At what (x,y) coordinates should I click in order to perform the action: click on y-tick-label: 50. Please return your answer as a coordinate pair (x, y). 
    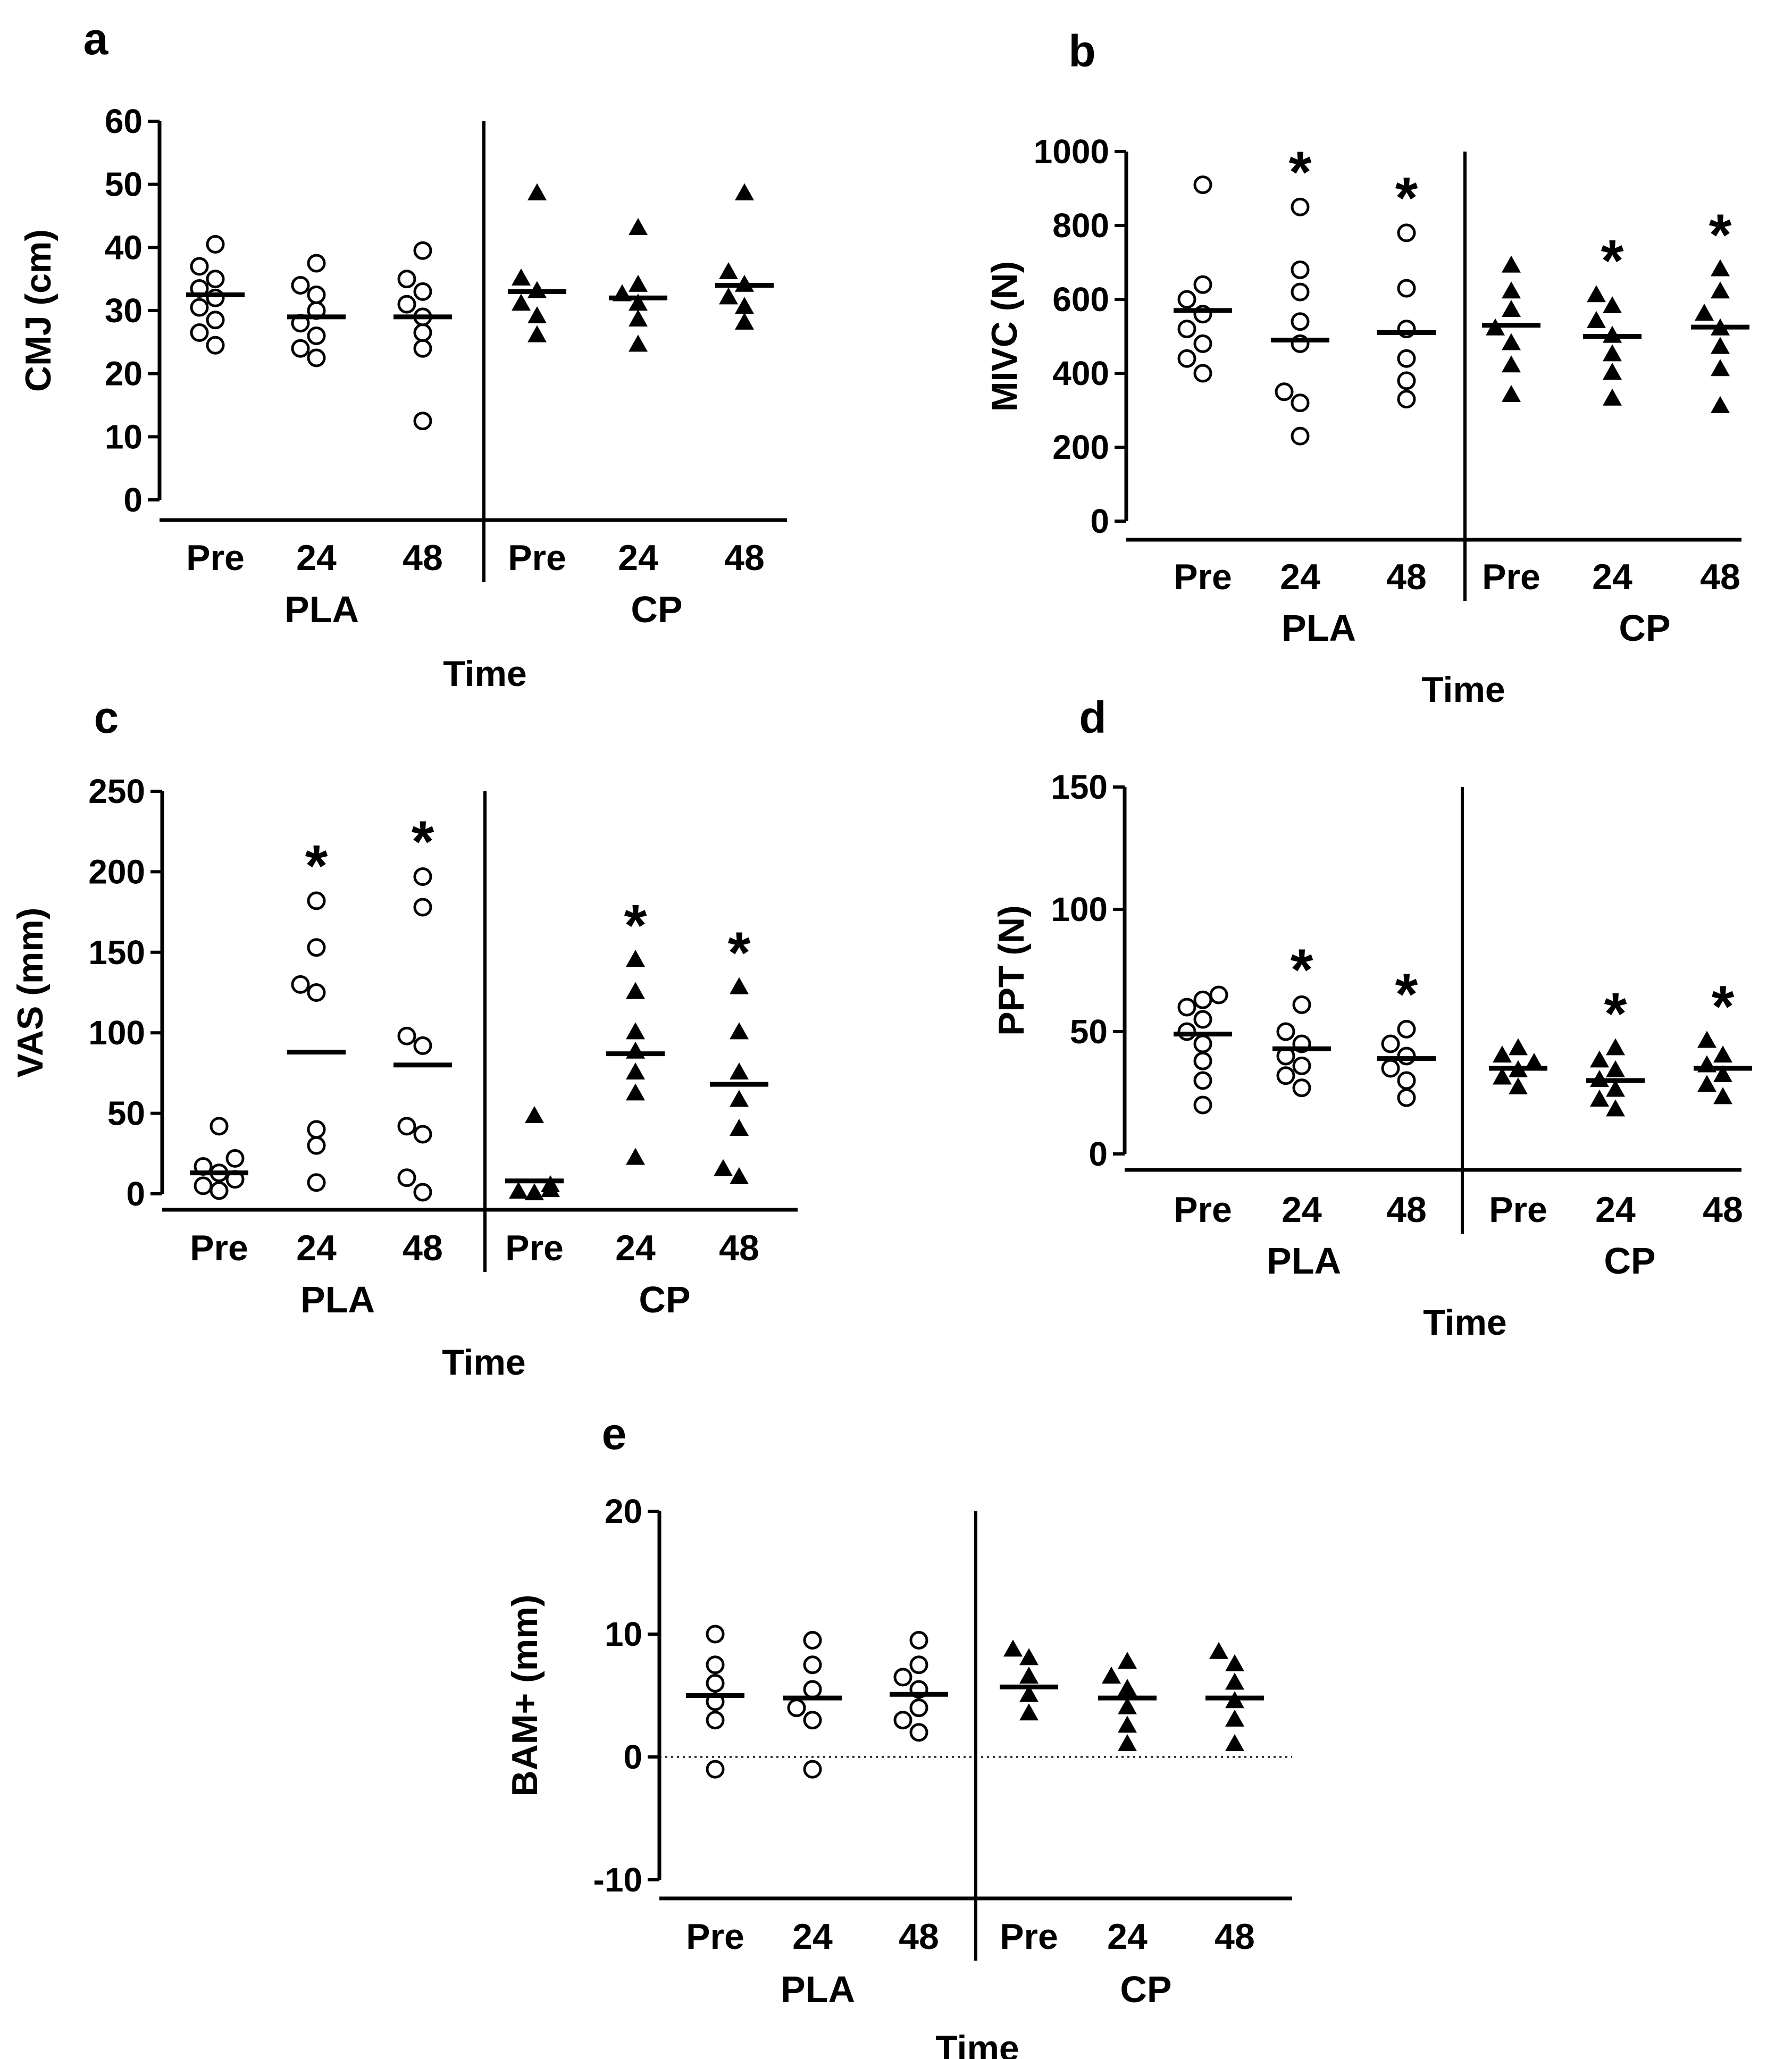
    Looking at the image, I should click on (124, 184).